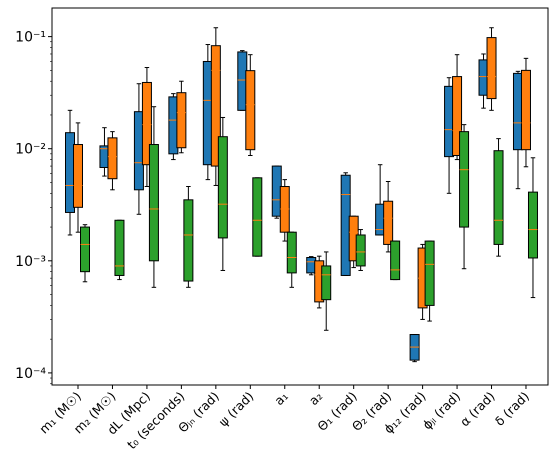 Image resolution: width=560 pixels, height=470 pixels. I want to click on x-tick-label: ψ (rad), so click(236, 409).